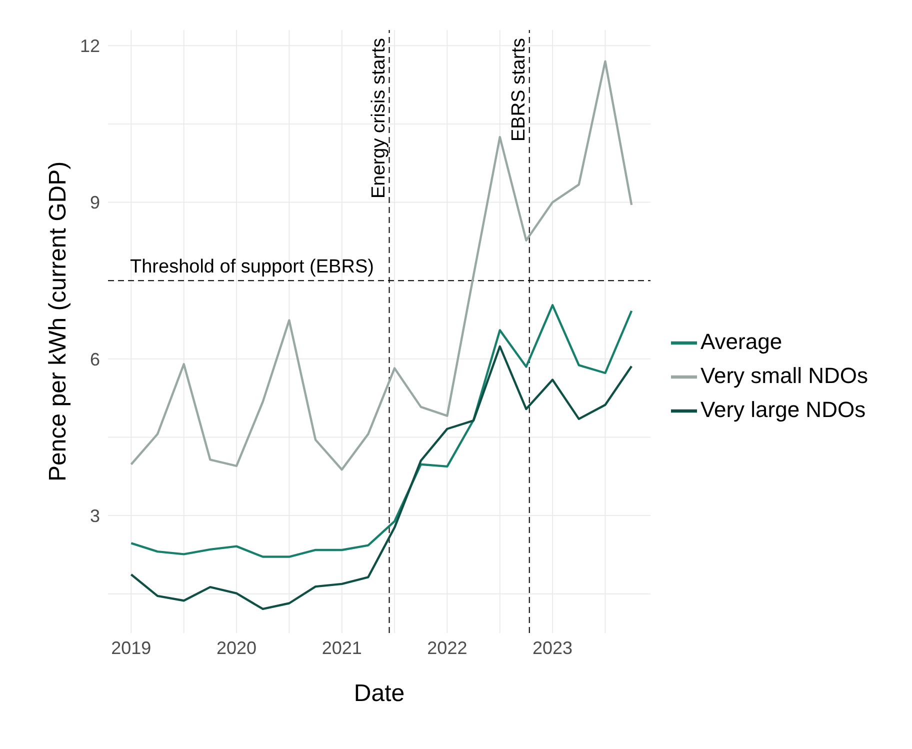 The image size is (912, 749). I want to click on y-tick-label: 9, so click(95, 202).